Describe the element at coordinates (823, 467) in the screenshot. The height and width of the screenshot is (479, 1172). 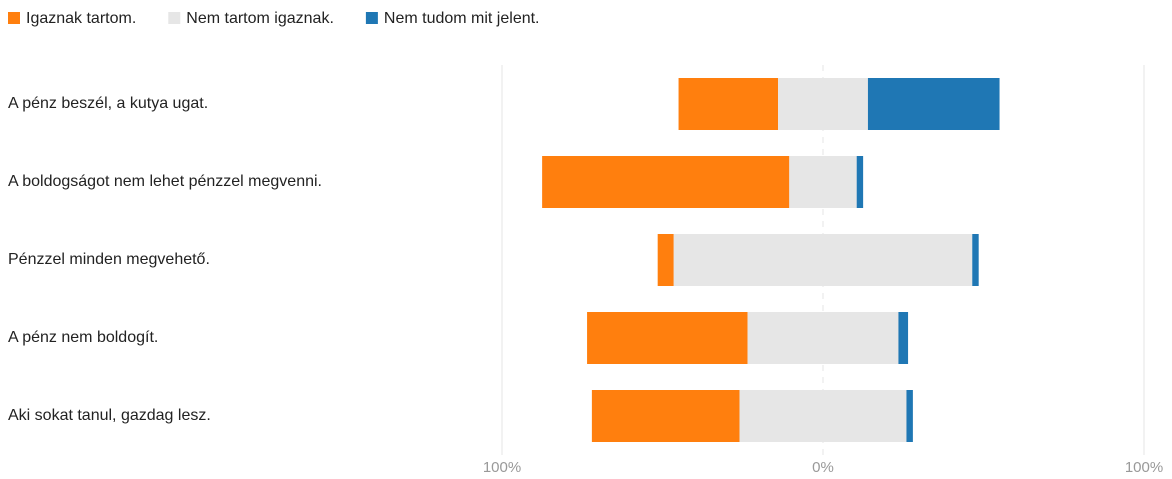
I see `x-tick-label: 0%` at that location.